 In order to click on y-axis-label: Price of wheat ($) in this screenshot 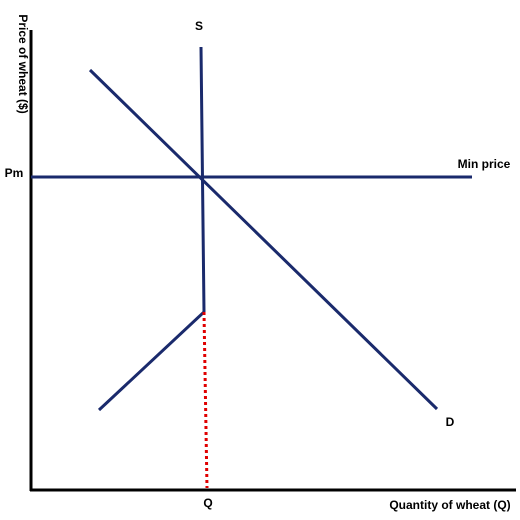, I will do `click(23, 63)`.